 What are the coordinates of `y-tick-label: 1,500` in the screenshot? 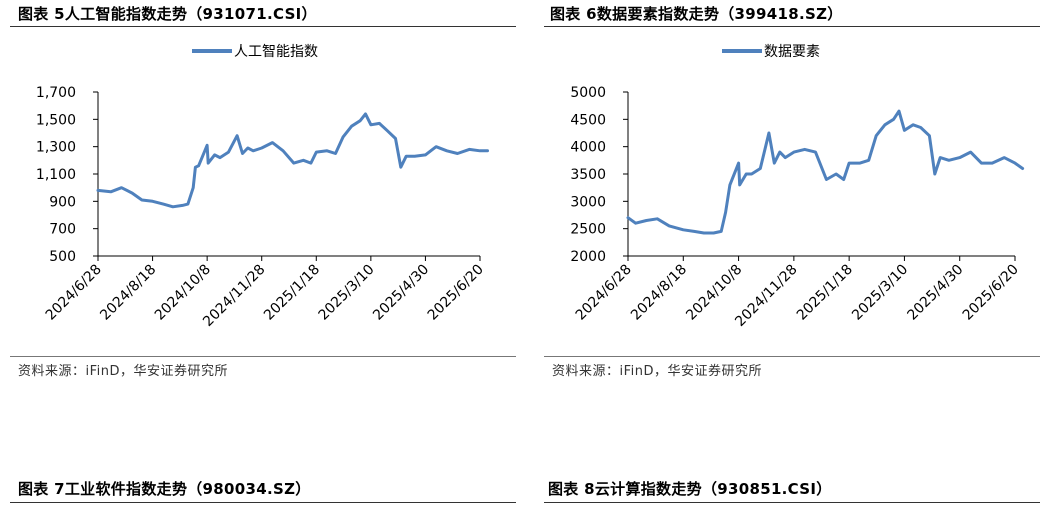 It's located at (56, 120).